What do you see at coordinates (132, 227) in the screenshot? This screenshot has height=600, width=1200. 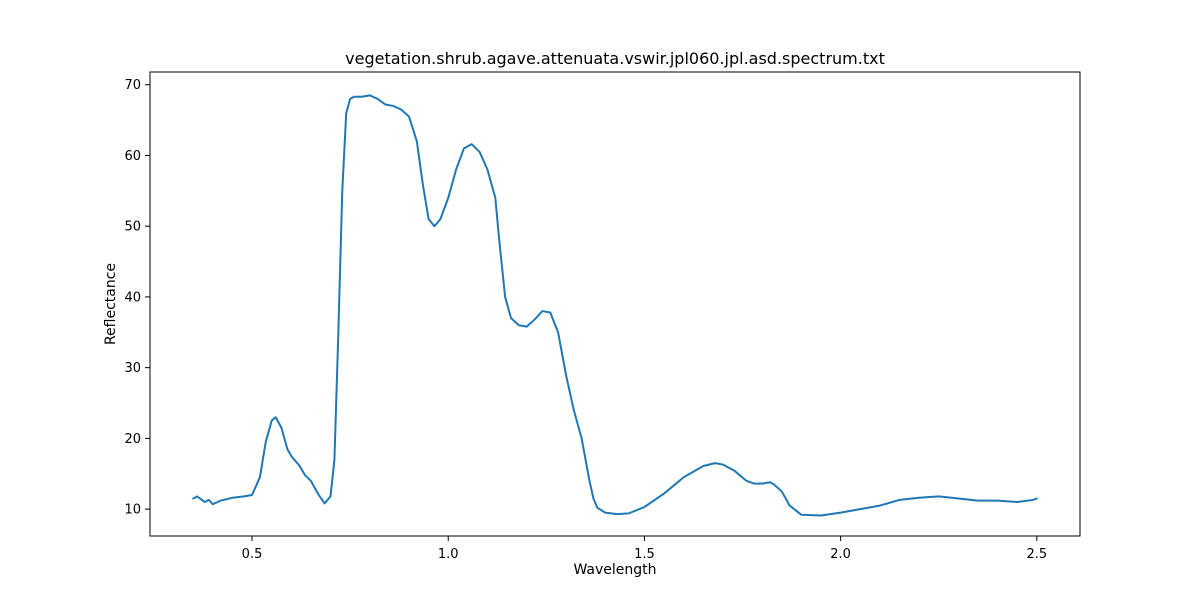 I see `y-tick-label: 50` at bounding box center [132, 227].